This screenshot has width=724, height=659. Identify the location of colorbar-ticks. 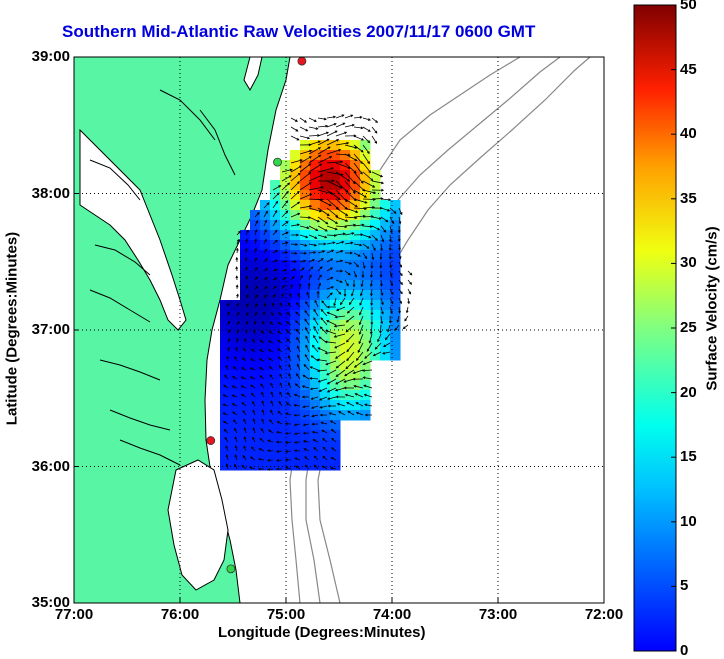
(673, 328).